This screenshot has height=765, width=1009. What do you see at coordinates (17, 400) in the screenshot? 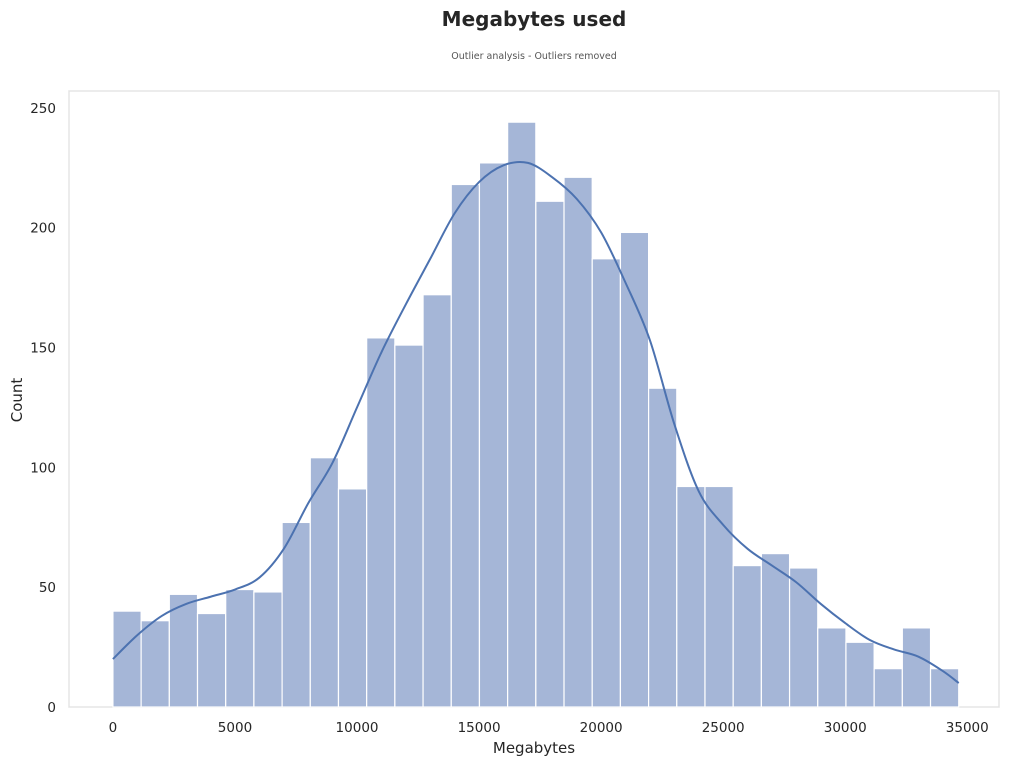
I see `y-axis-label: Count` at bounding box center [17, 400].